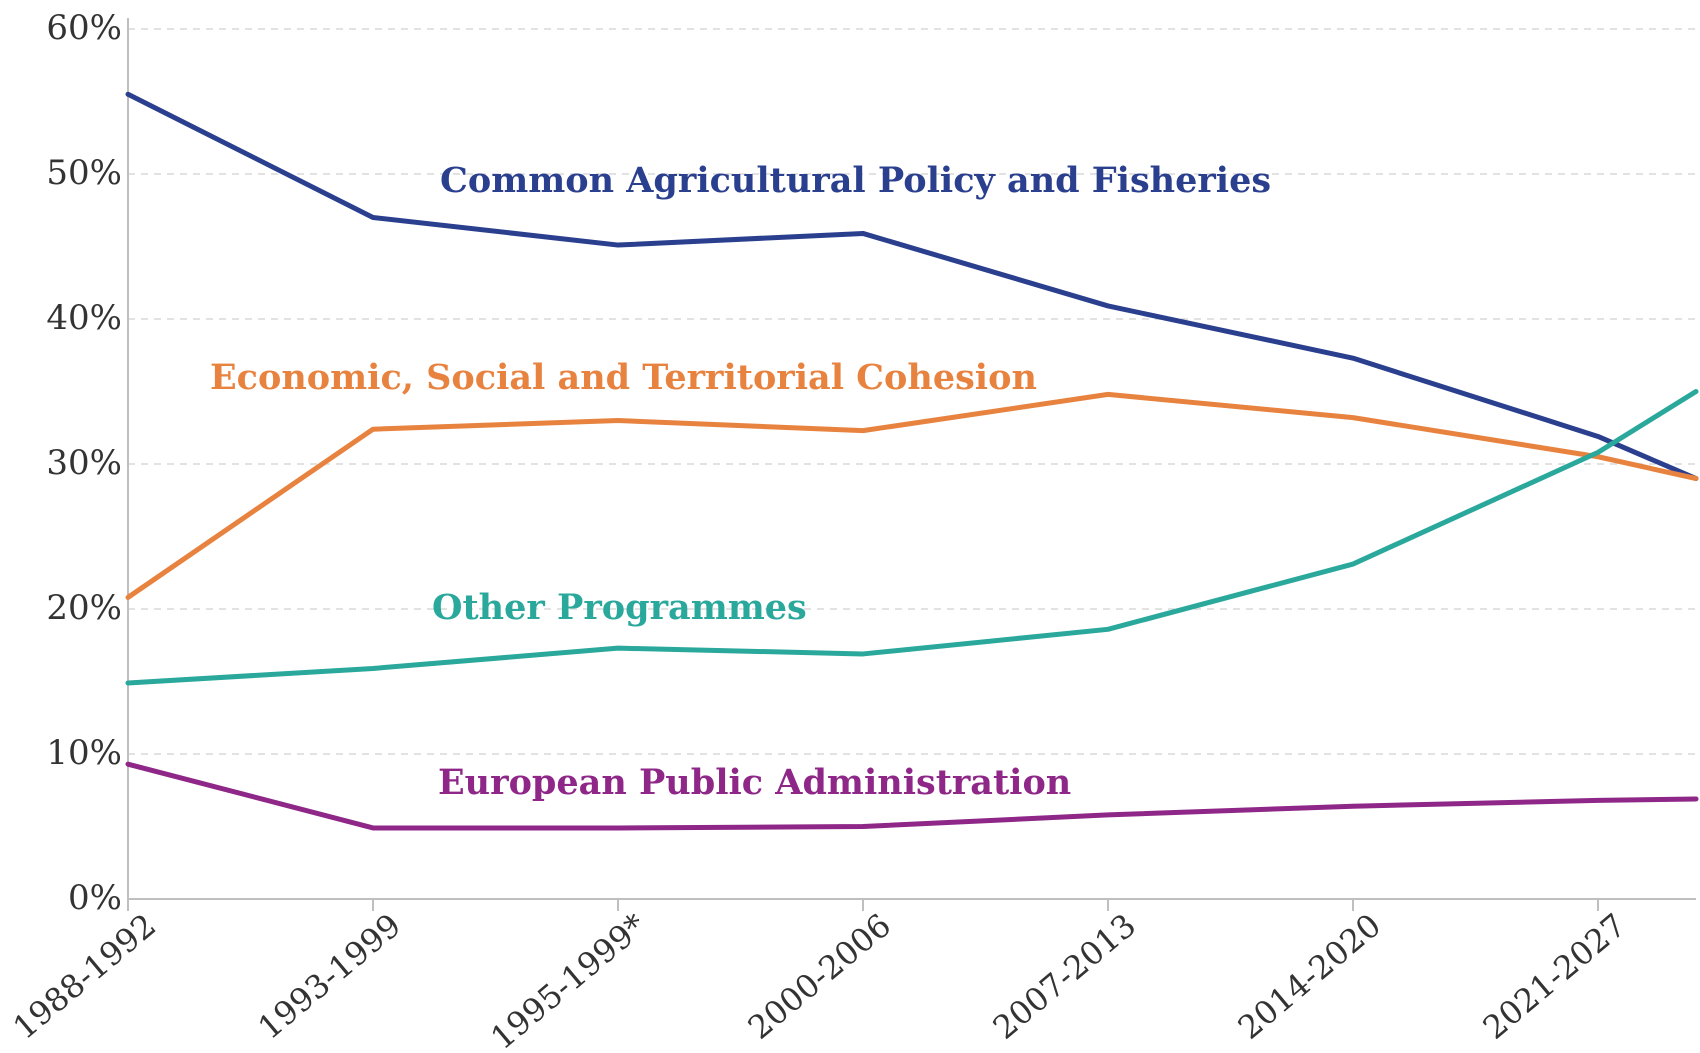 The width and height of the screenshot is (1700, 1053). I want to click on y-tick-label: 0%, so click(95, 898).